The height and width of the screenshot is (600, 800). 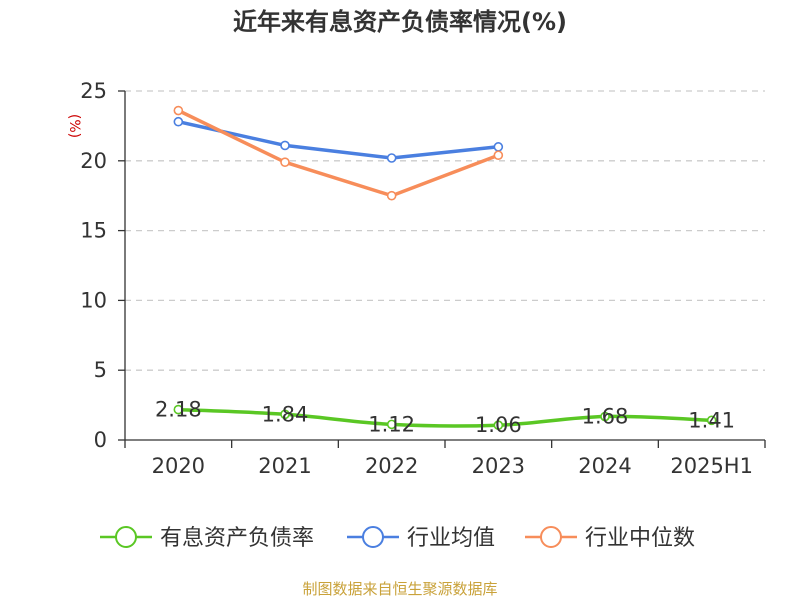 I want to click on data-labels: 2.18 1.84 1.12 1.06 1.68 1.41, so click(x=445, y=418).